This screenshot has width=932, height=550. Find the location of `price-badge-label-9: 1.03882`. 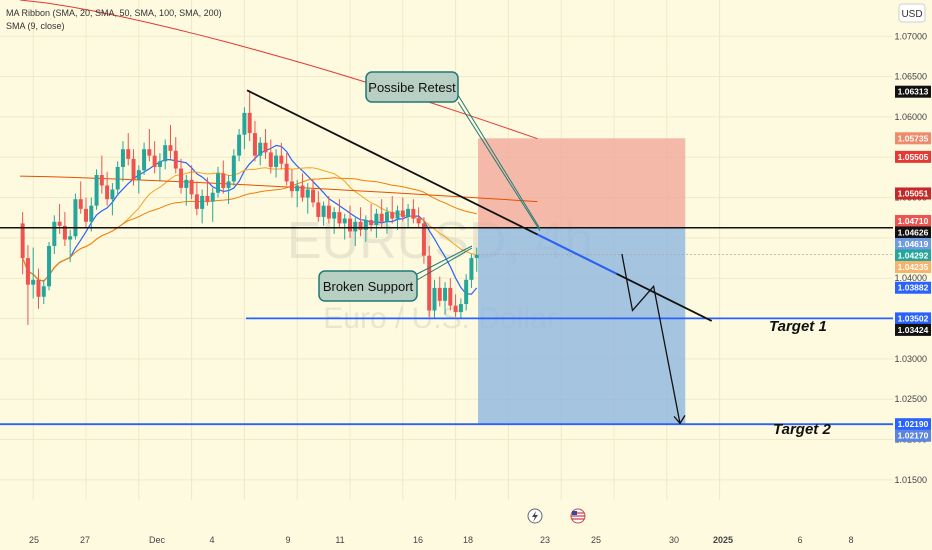

price-badge-label-9: 1.03882 is located at coordinates (913, 288).